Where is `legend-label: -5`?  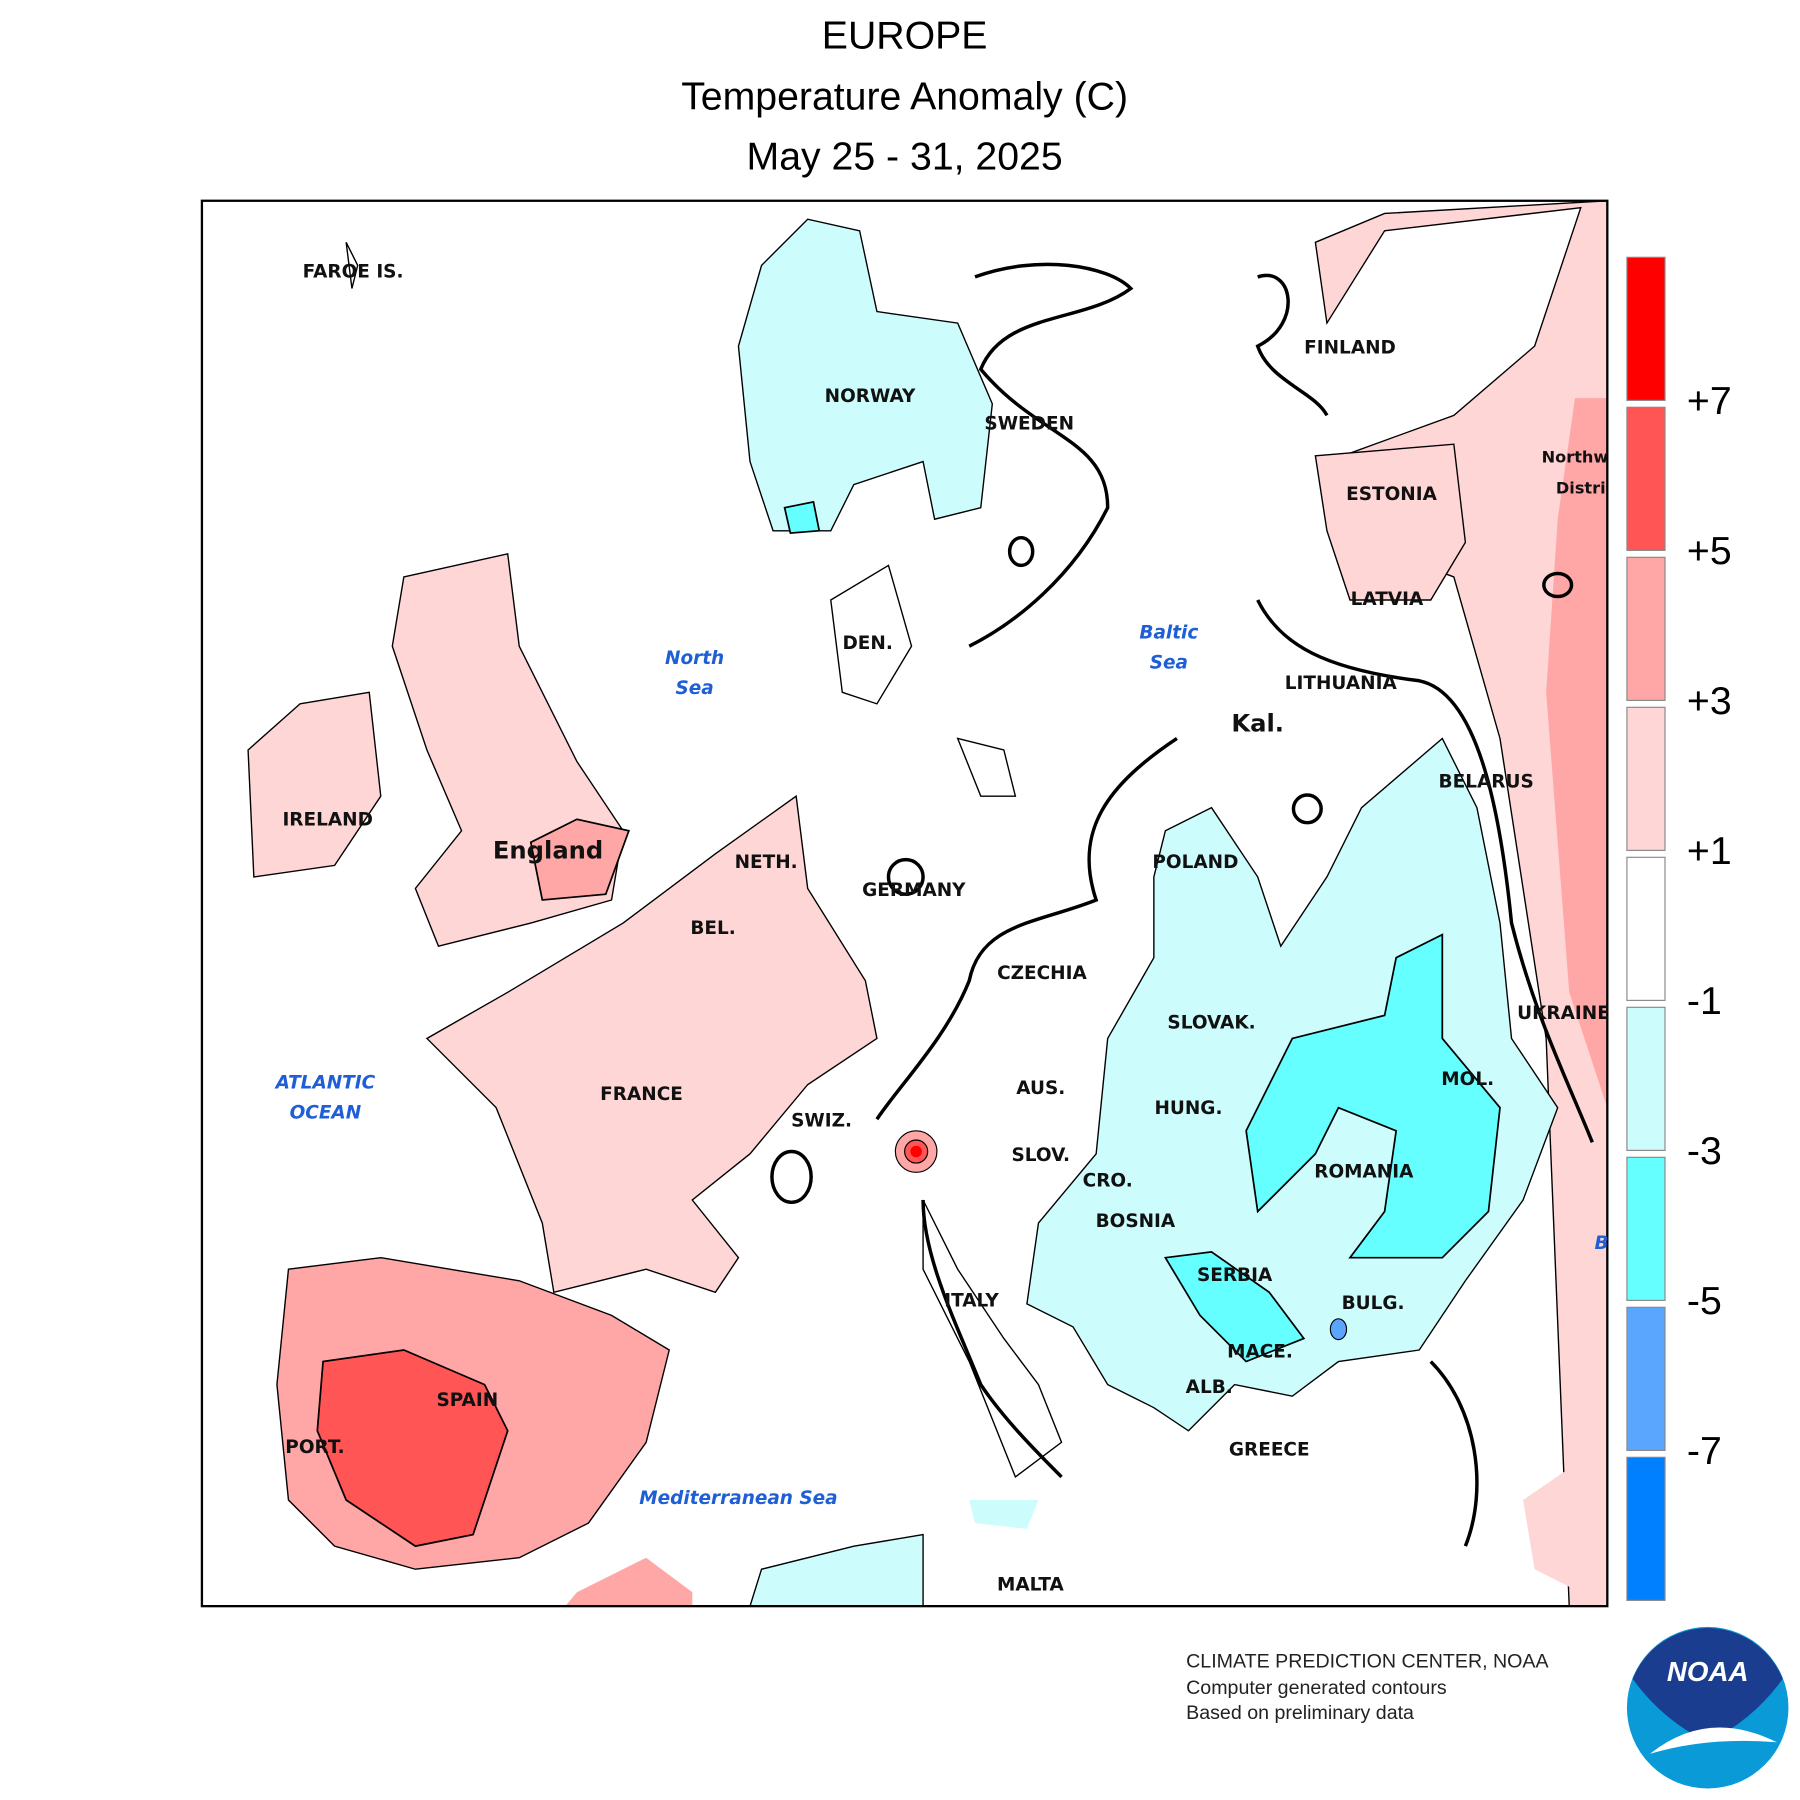
legend-label: -5 is located at coordinates (1704, 1301).